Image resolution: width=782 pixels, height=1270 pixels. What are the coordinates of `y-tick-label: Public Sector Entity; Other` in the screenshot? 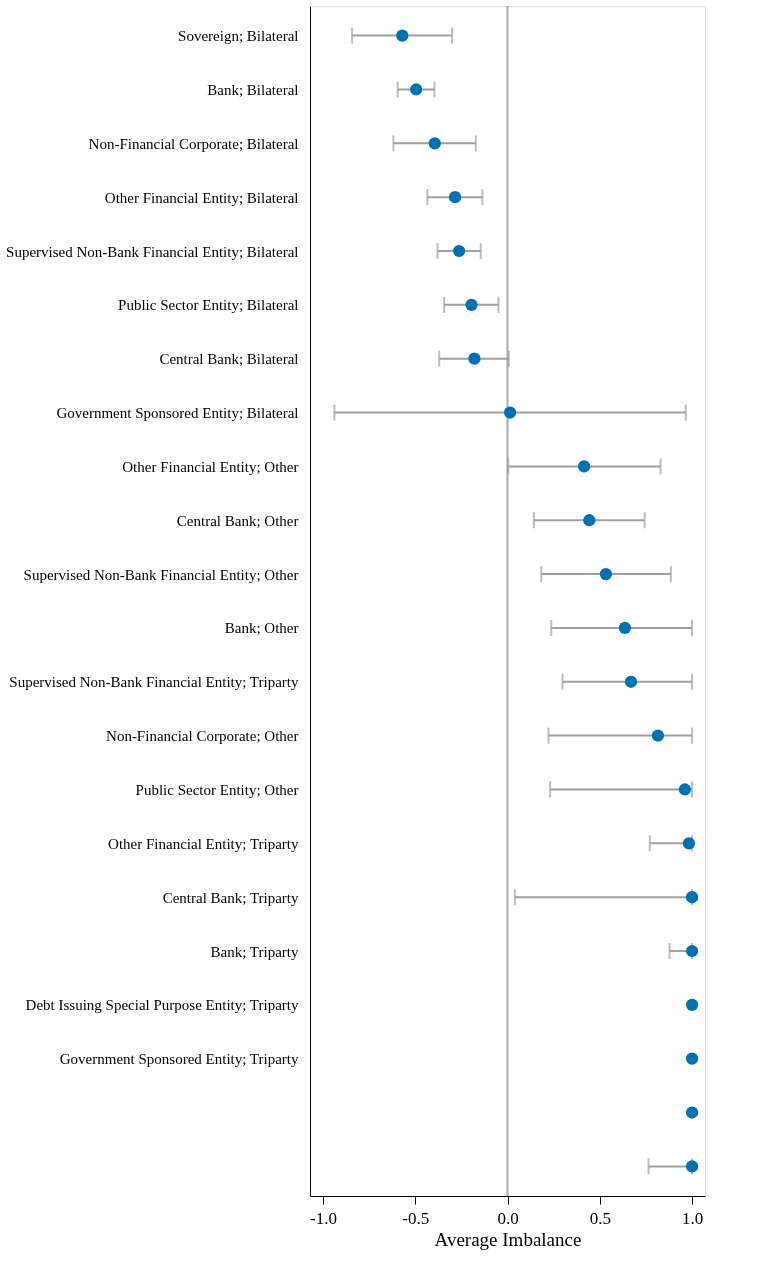 It's located at (217, 789).